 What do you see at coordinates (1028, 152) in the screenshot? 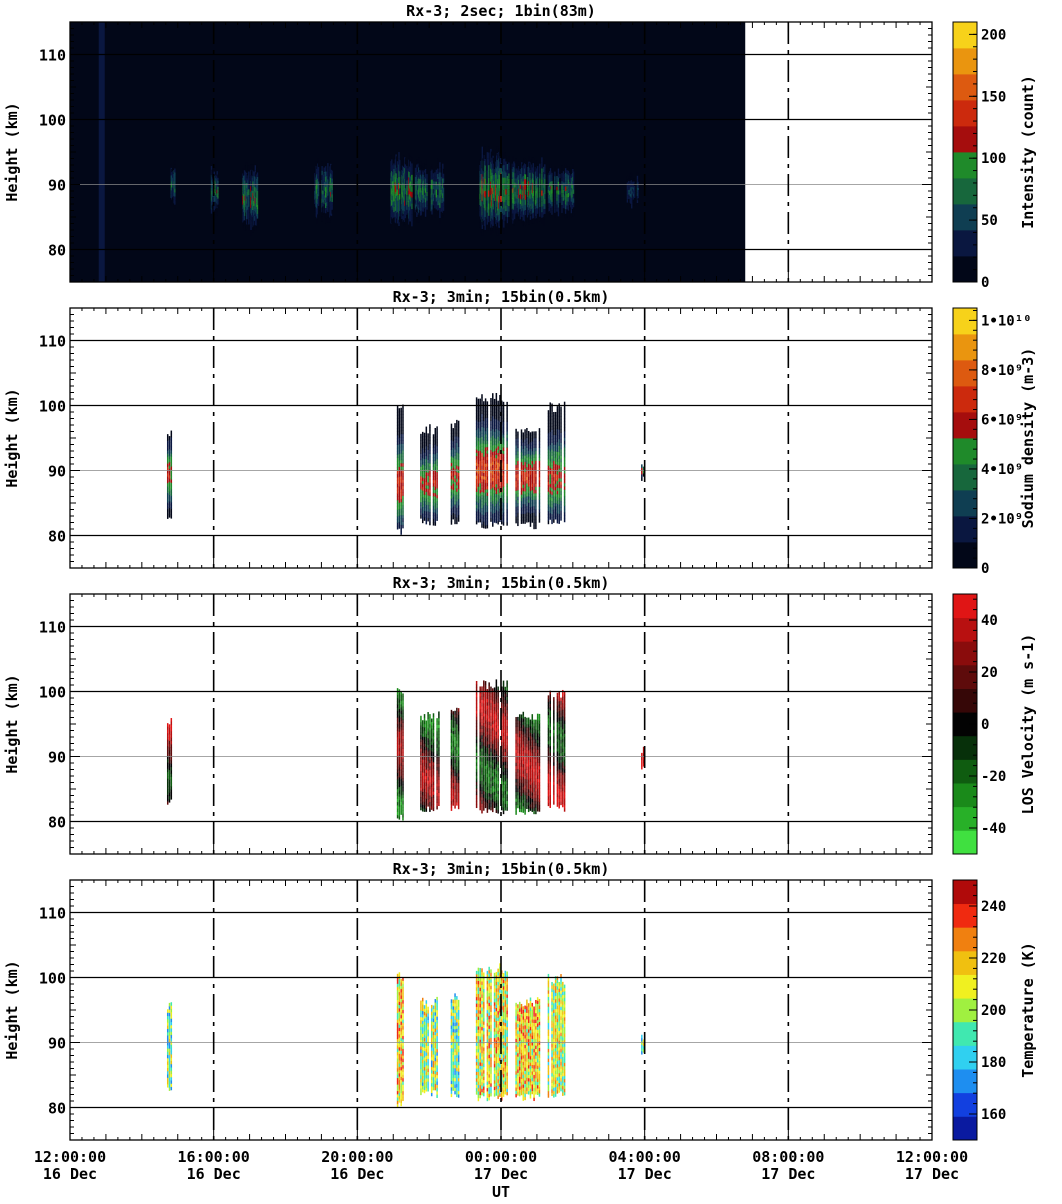
I see `colorbar-label: Intensity (count)` at bounding box center [1028, 152].